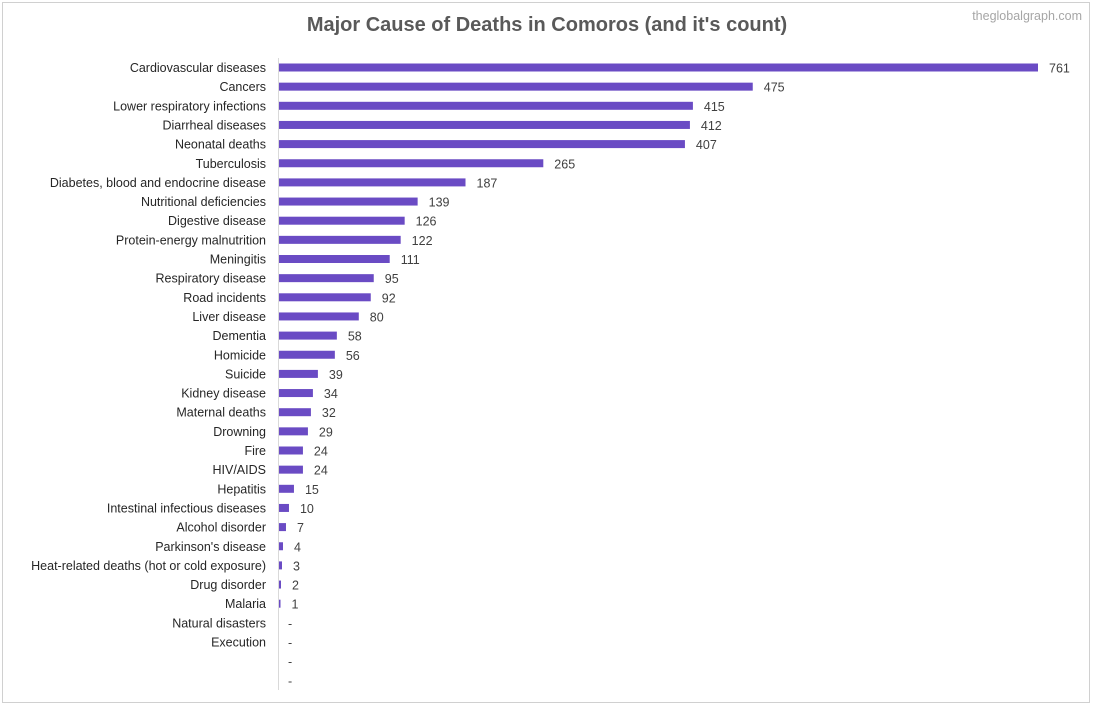 The image size is (1094, 707). What do you see at coordinates (198, 68) in the screenshot?
I see `category-label: Cardiovascular diseases` at bounding box center [198, 68].